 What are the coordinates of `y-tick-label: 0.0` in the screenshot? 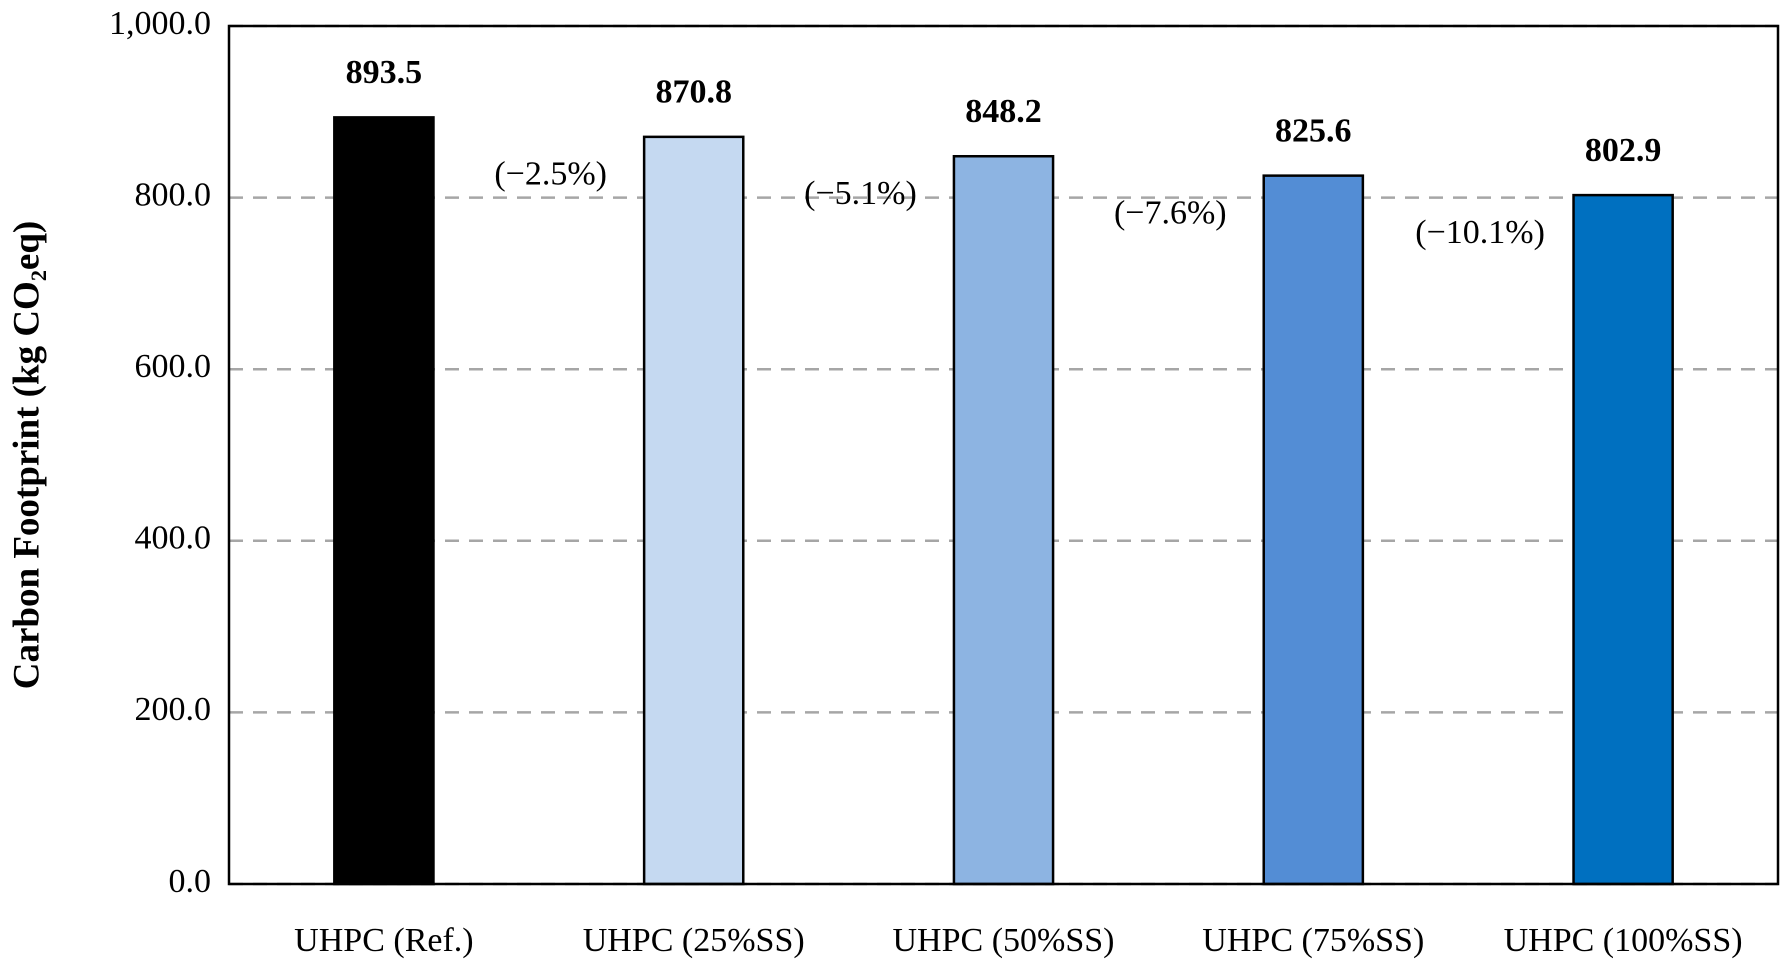 It's located at (190, 881).